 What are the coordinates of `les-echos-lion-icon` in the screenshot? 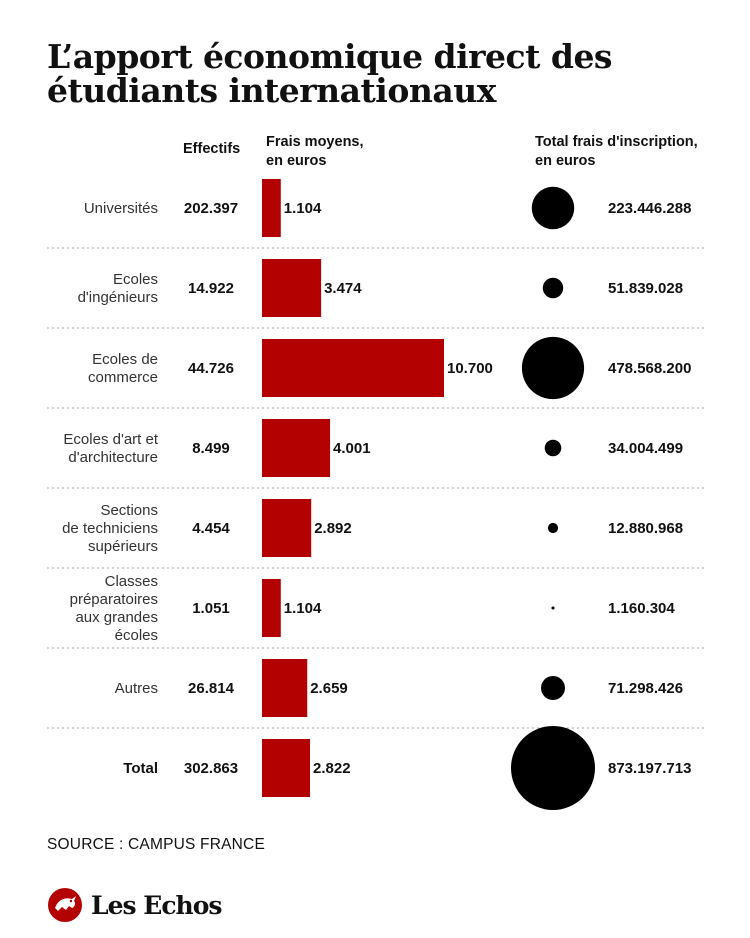 It's located at (65, 905).